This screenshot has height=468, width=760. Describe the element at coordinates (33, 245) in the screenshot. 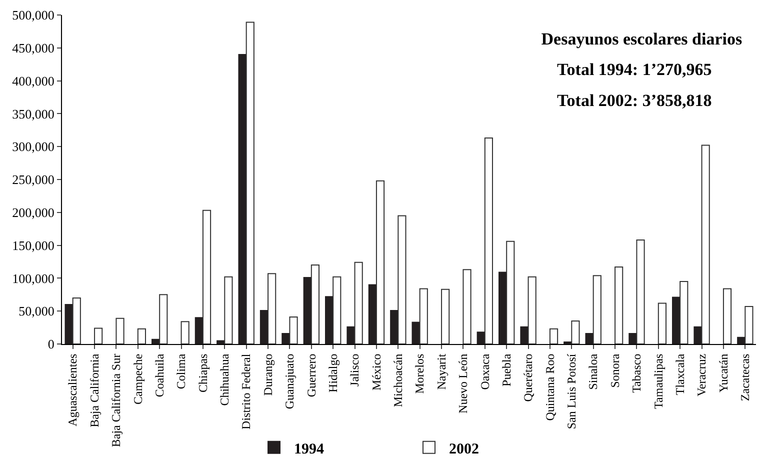

I see `y-tick-label: 150,000` at that location.